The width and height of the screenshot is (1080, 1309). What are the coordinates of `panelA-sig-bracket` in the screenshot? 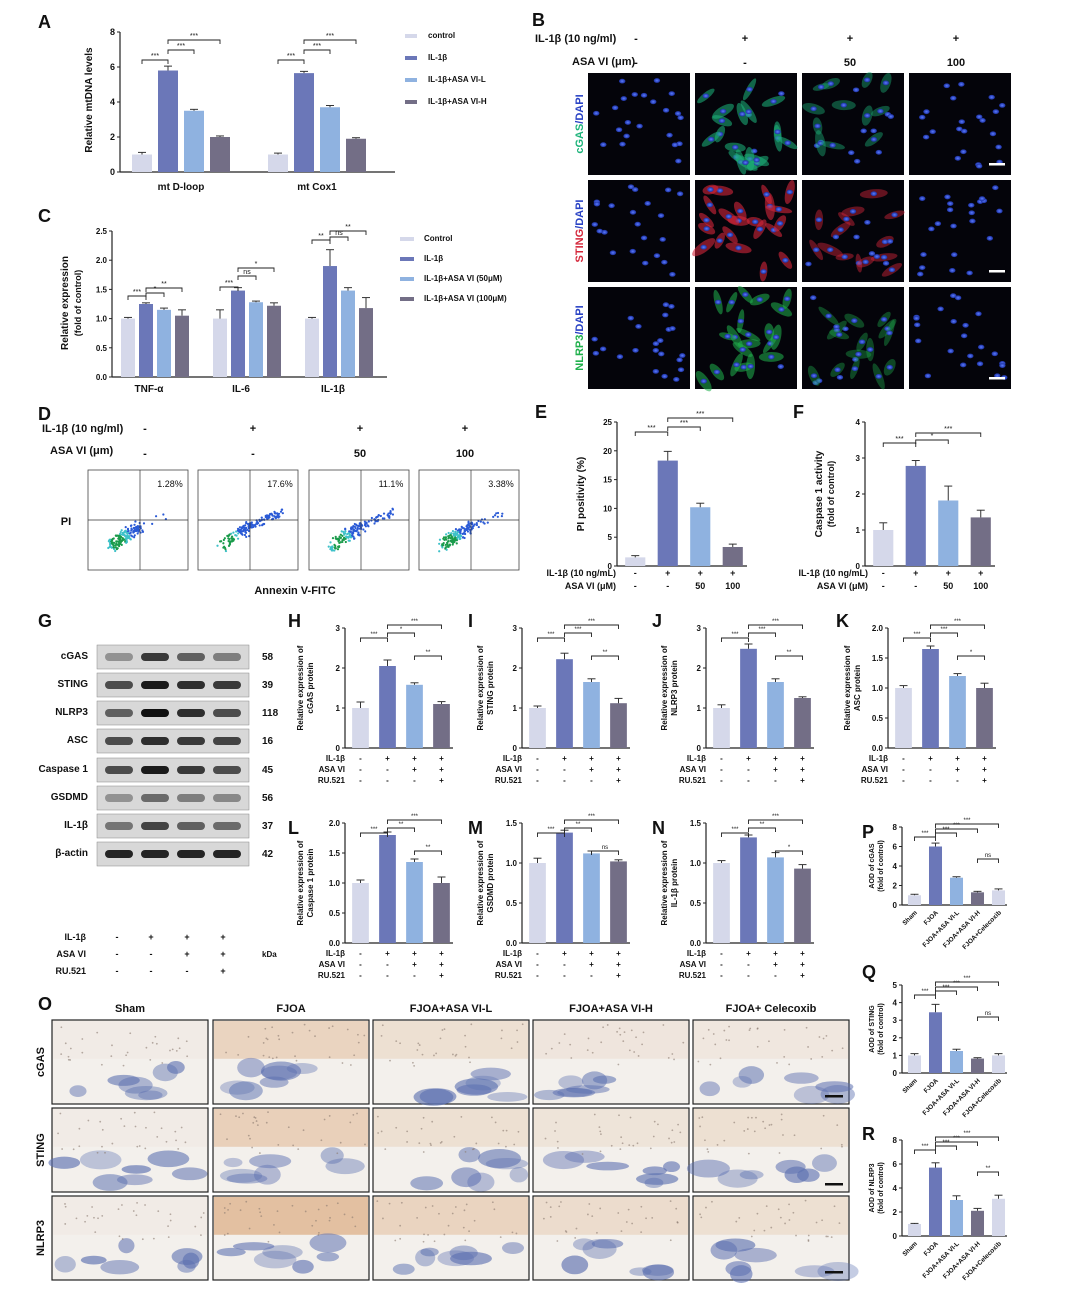 It's located at (291, 61).